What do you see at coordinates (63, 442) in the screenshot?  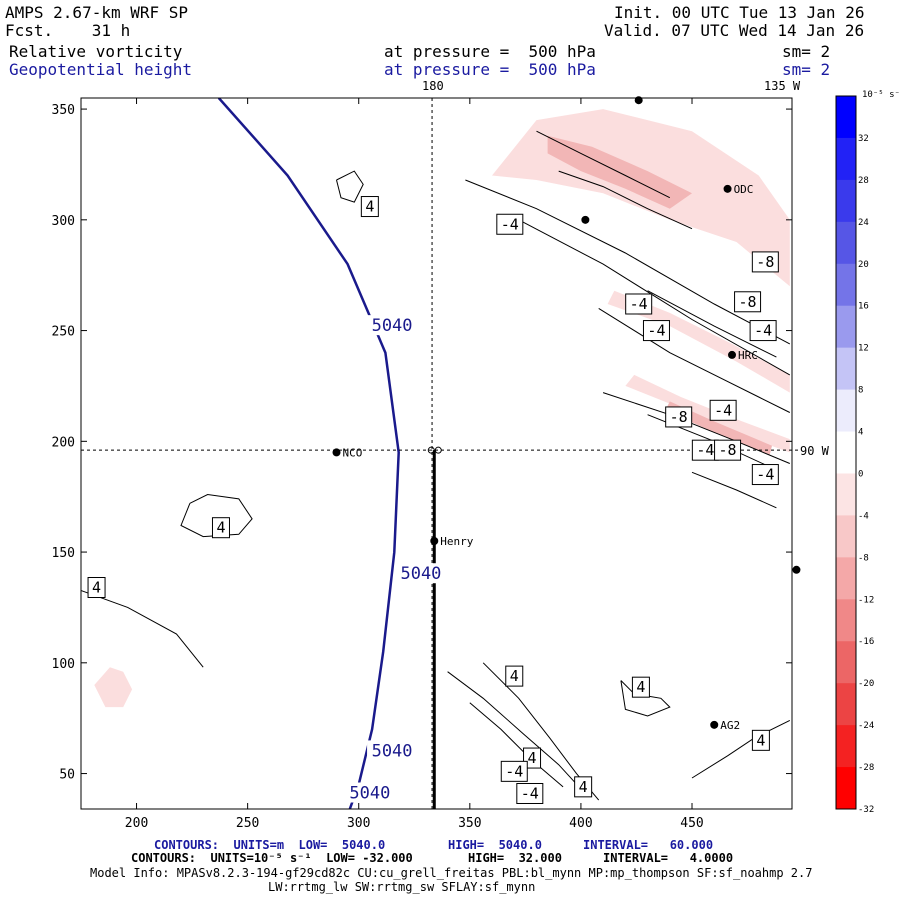 I see `y-tick-label: 200` at bounding box center [63, 442].